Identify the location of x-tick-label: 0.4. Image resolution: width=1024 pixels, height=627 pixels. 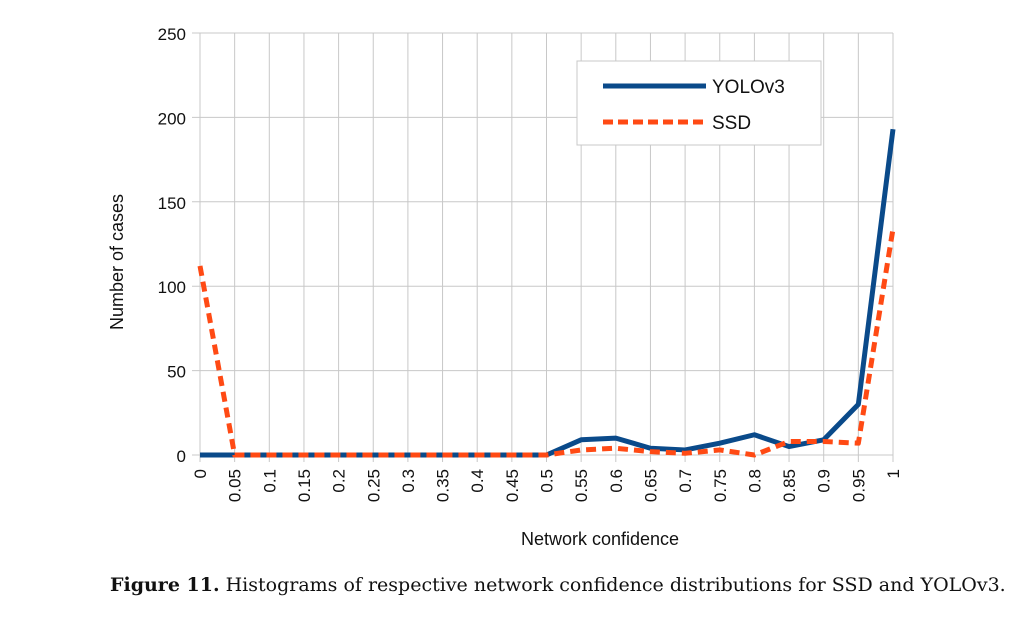
(477, 481).